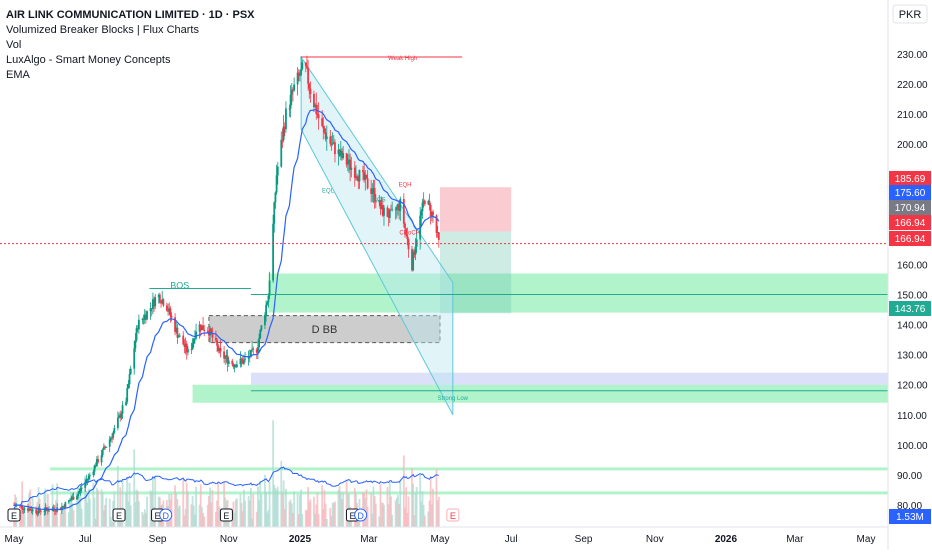  I want to click on event-marker-label: E, so click(352, 516).